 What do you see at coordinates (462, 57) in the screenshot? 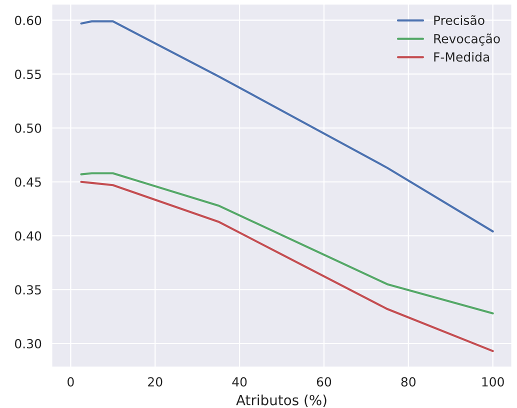
I see `legend-label: F-Medida` at bounding box center [462, 57].